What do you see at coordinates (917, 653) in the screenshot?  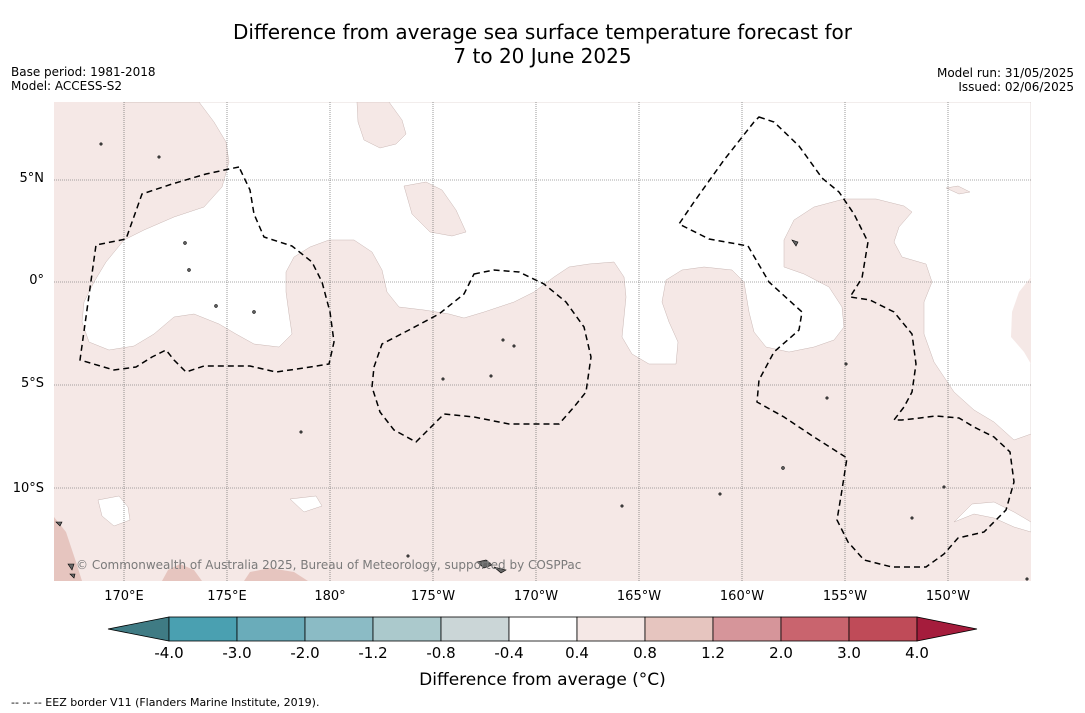 I see `colorbar-tick: 4.0` at bounding box center [917, 653].